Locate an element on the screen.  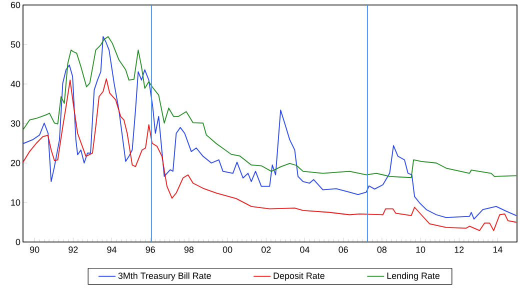
y-tick-label: 0 is located at coordinates (18, 242).